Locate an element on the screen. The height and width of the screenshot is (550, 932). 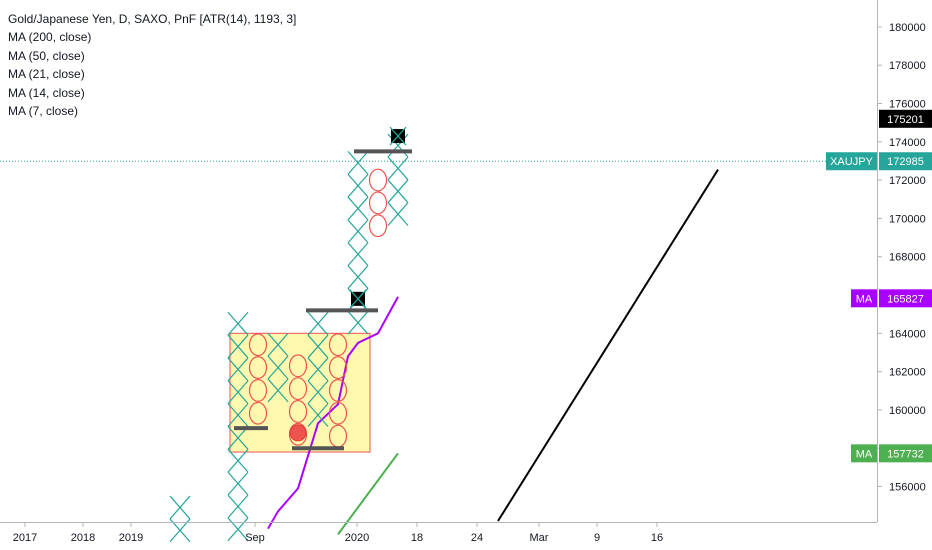
x-tick-label: 2018 is located at coordinates (83, 538).